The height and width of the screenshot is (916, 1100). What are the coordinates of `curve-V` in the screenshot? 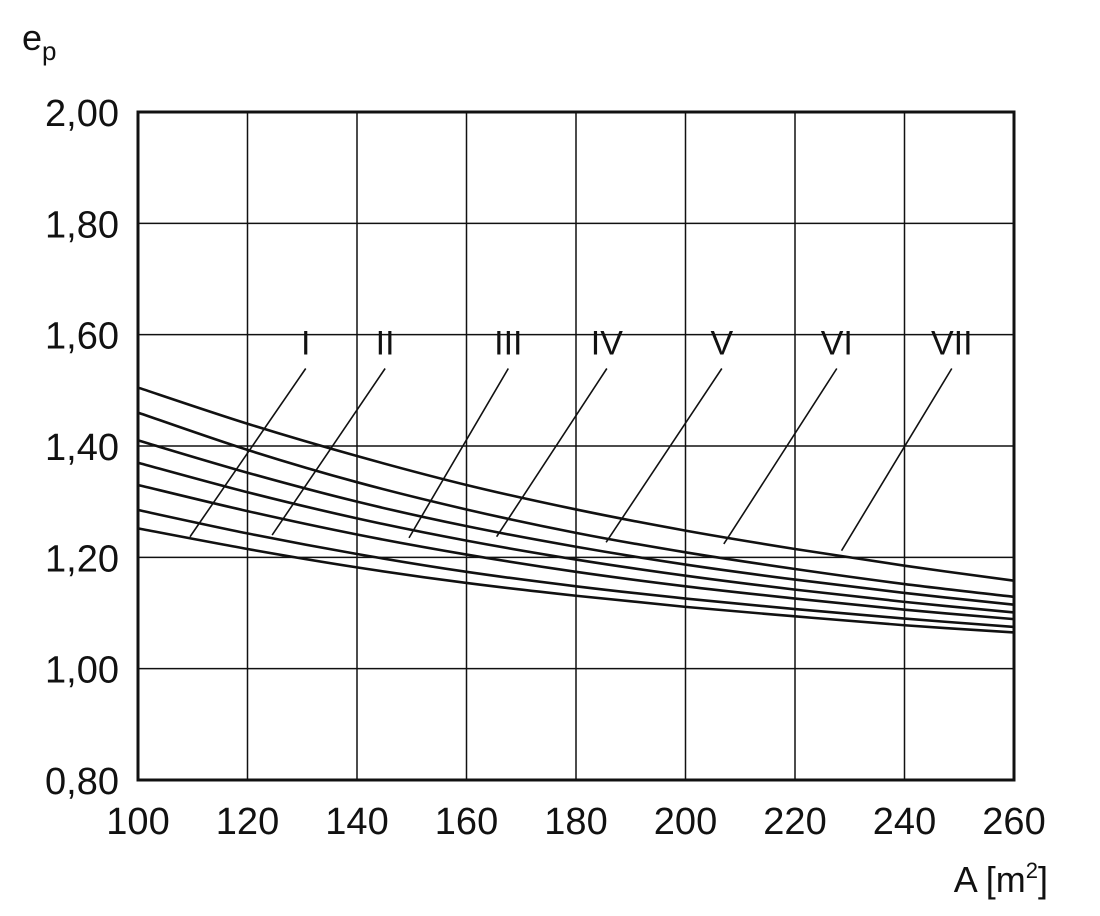 It's located at (576, 522).